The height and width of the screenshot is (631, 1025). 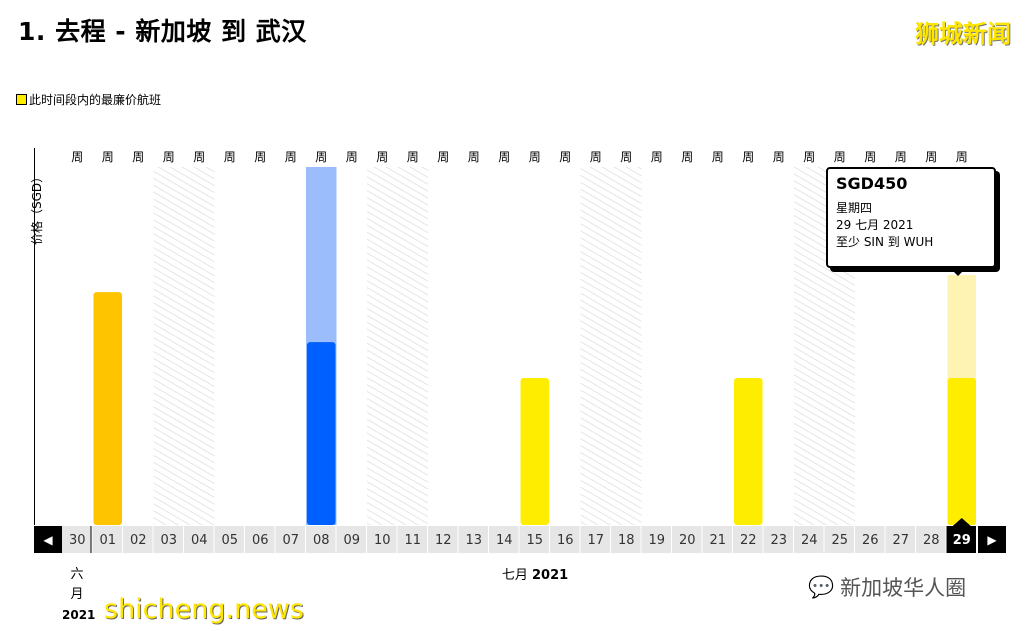 I want to click on day-label: 22, so click(x=748, y=540).